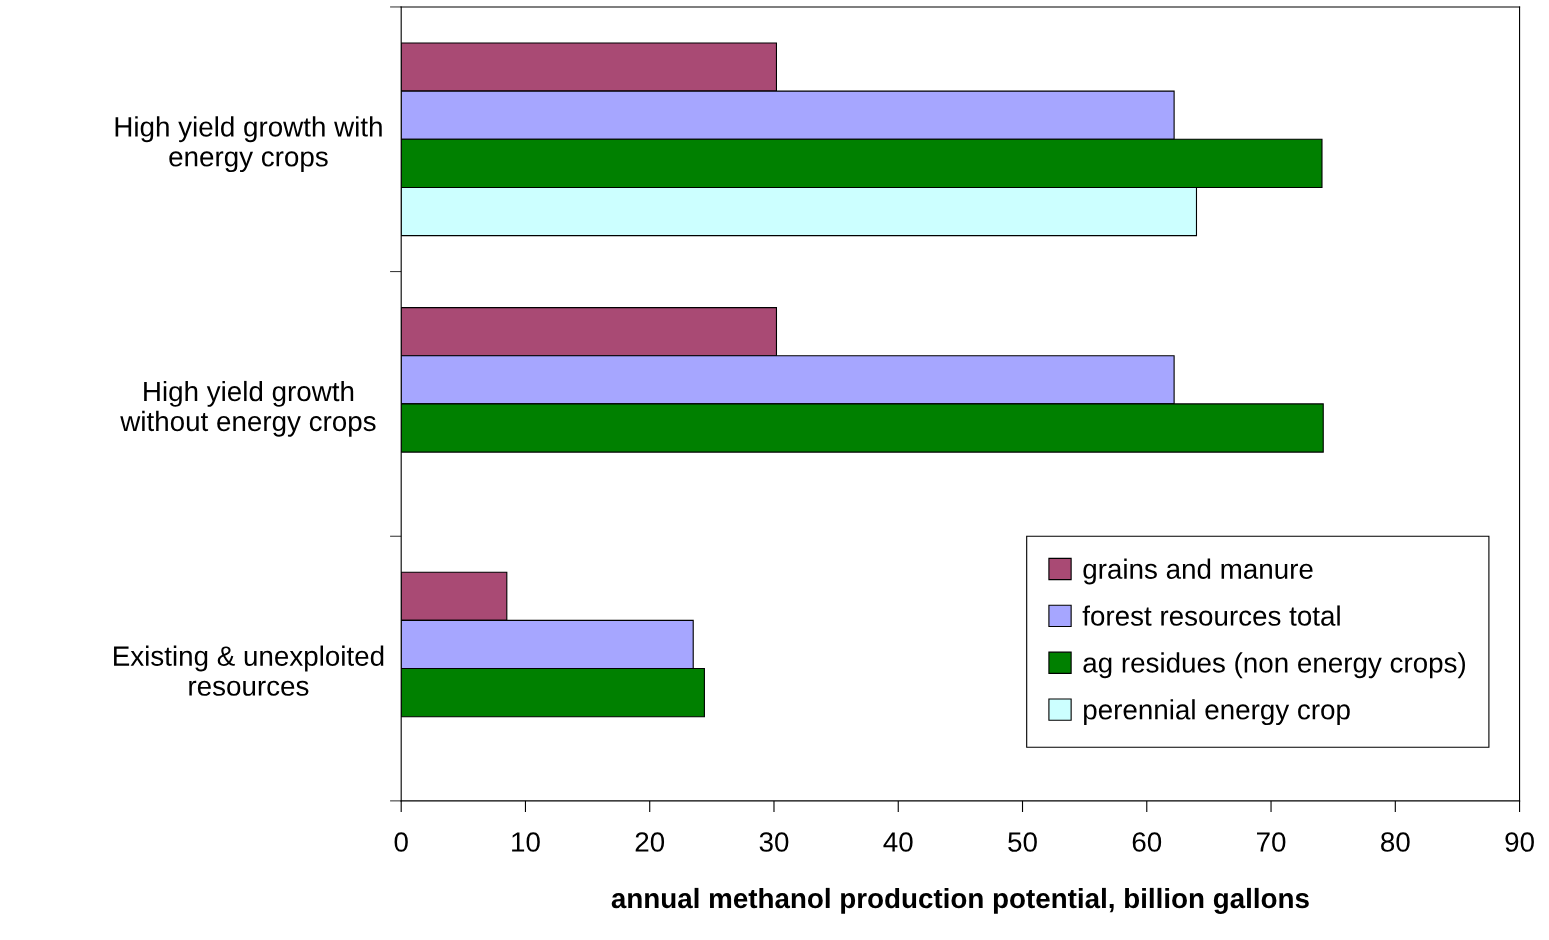 The image size is (1549, 940). What do you see at coordinates (1395, 842) in the screenshot?
I see `x-tick-label: 80` at bounding box center [1395, 842].